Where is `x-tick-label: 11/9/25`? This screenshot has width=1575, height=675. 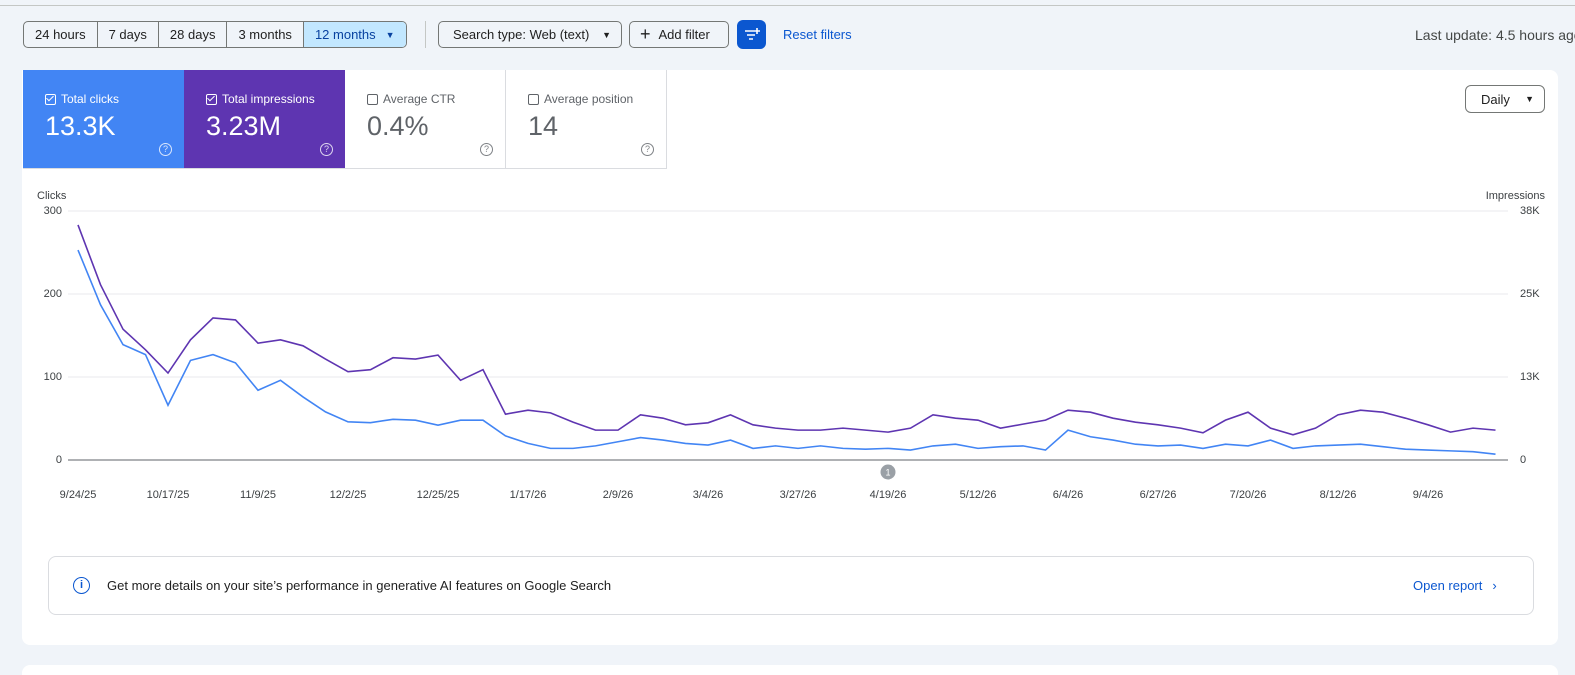 x-tick-label: 11/9/25 is located at coordinates (258, 495).